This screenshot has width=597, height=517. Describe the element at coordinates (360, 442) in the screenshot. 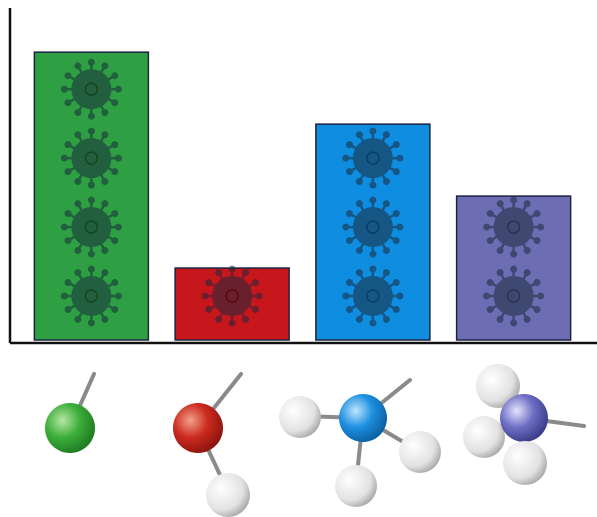

I see `molecule-blue` at that location.